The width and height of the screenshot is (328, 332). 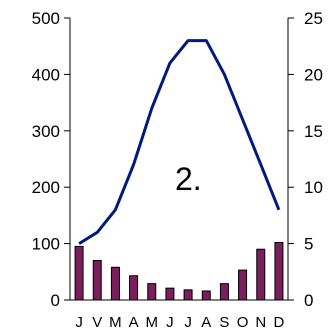 I want to click on right-tick-label: 20, so click(x=313, y=74).